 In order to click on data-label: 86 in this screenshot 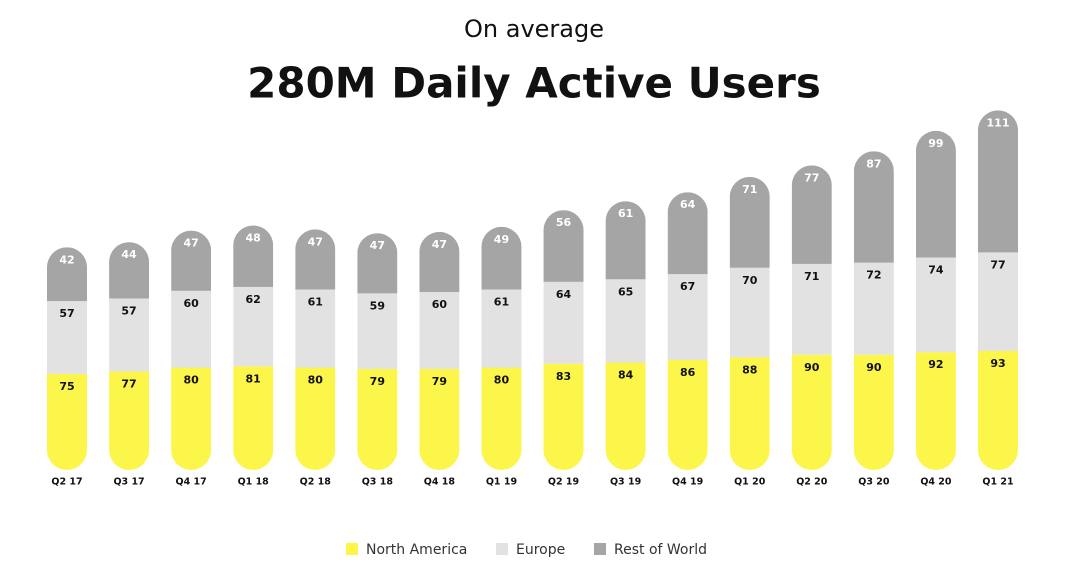, I will do `click(688, 372)`.